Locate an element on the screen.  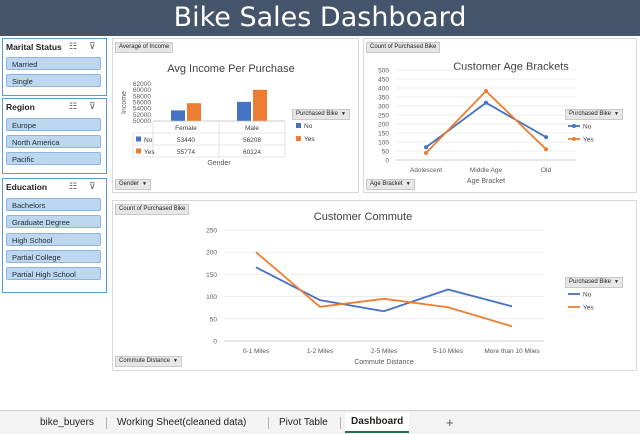
add-sheet-icon: + is located at coordinates (450, 423).